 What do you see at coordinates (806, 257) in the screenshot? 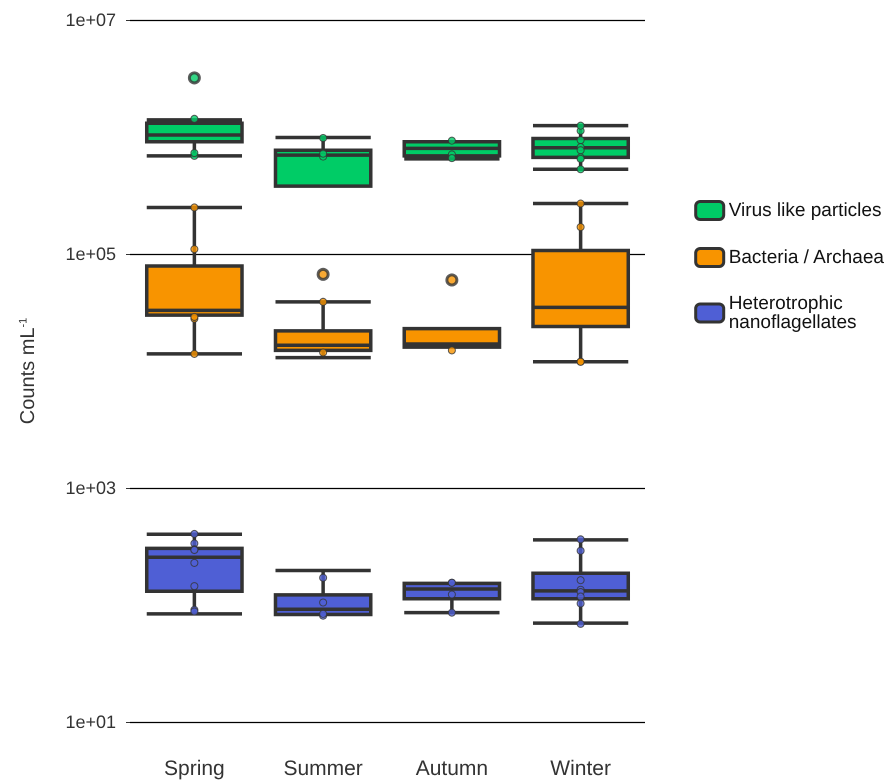
I see `legend-label: Bacteria / Archaea` at bounding box center [806, 257].